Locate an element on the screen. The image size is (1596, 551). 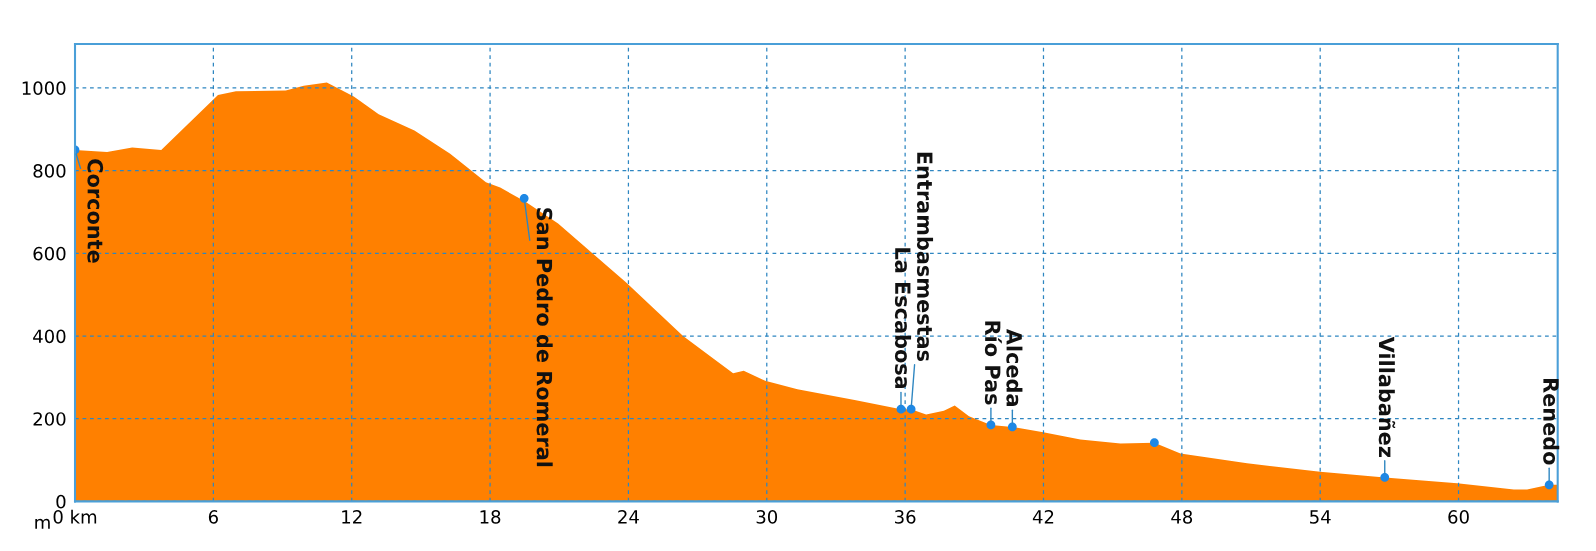
x-tick-label: 30 is located at coordinates (767, 517).